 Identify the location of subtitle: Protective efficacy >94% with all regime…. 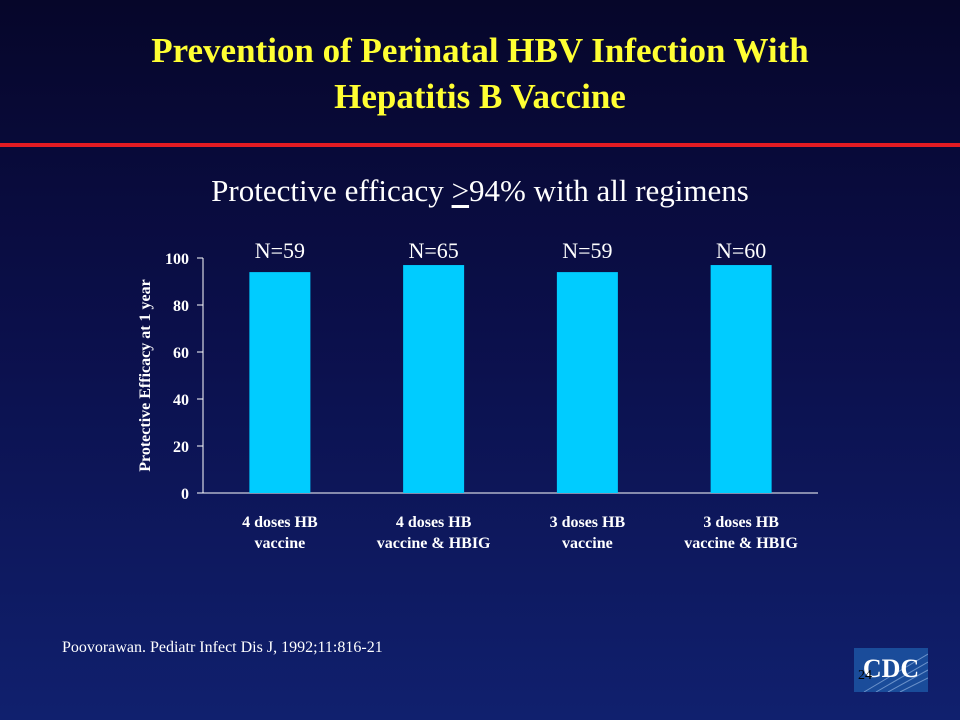
(480, 191).